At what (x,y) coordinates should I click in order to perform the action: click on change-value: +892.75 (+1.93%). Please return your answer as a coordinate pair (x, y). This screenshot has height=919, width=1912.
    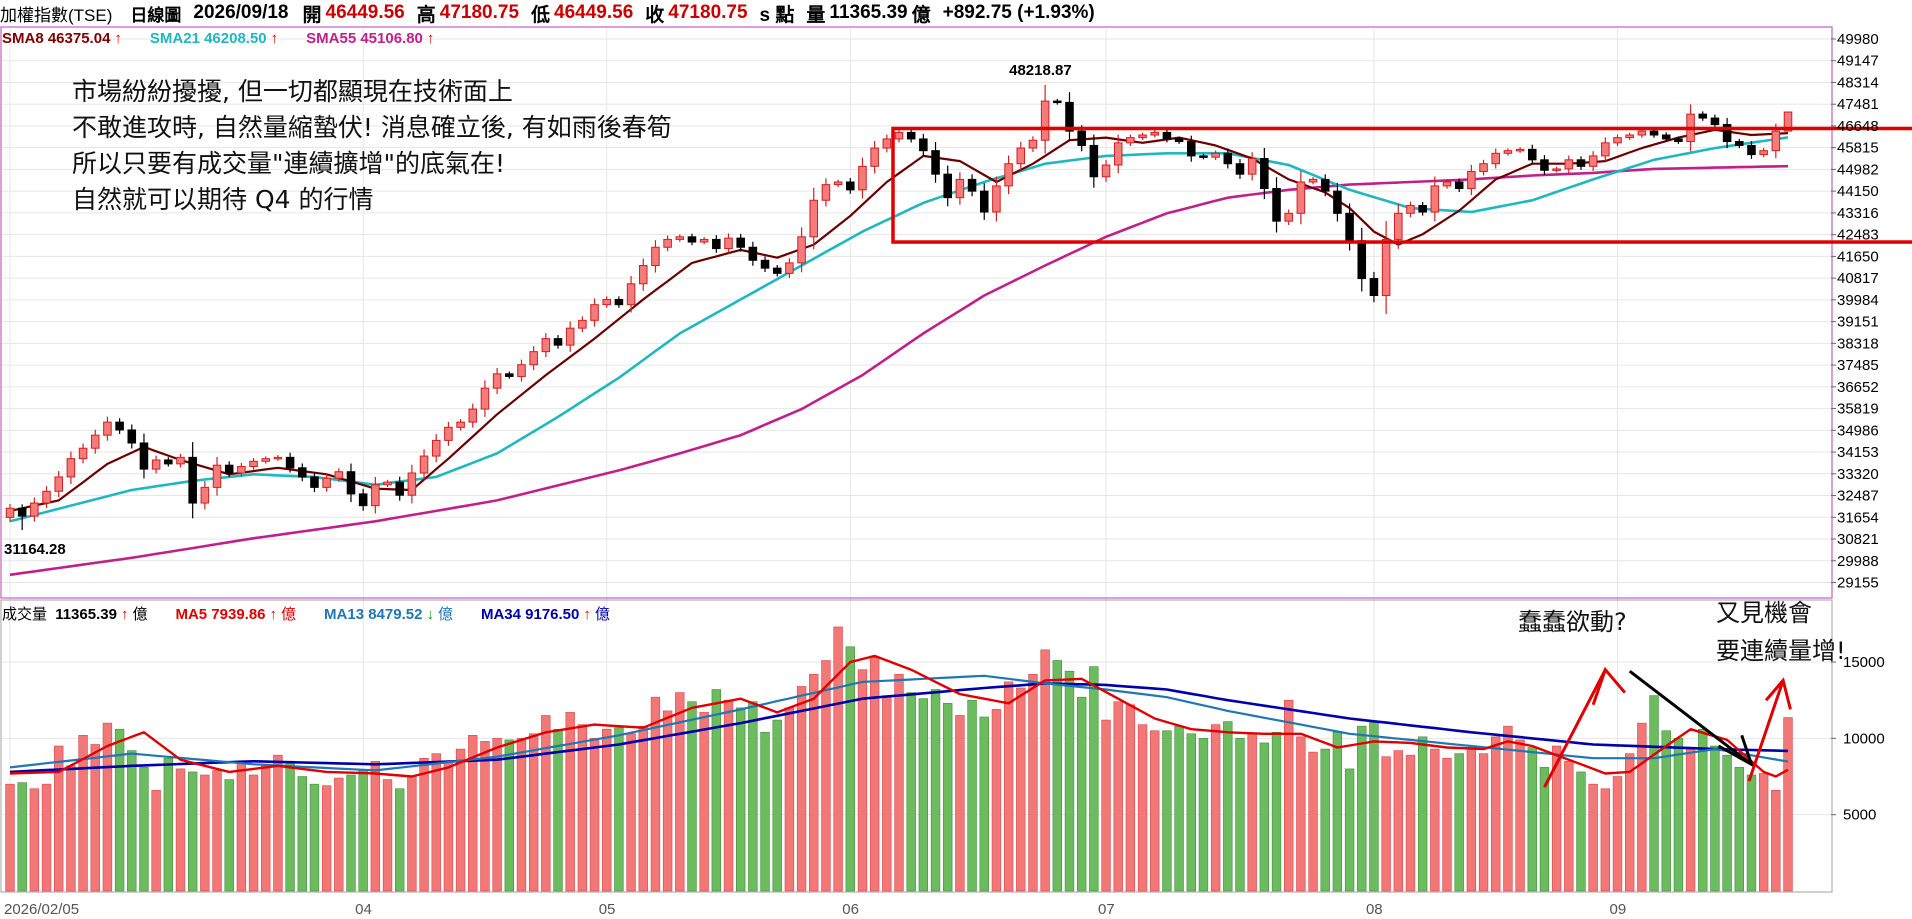
    Looking at the image, I should click on (1018, 12).